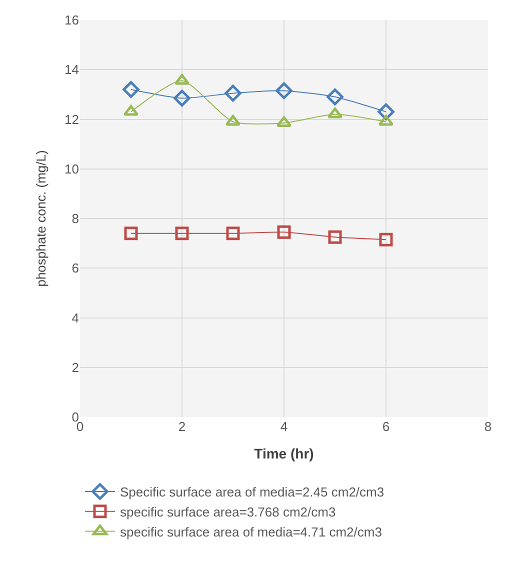 The width and height of the screenshot is (508, 567). I want to click on x-tick-label: 4, so click(284, 426).